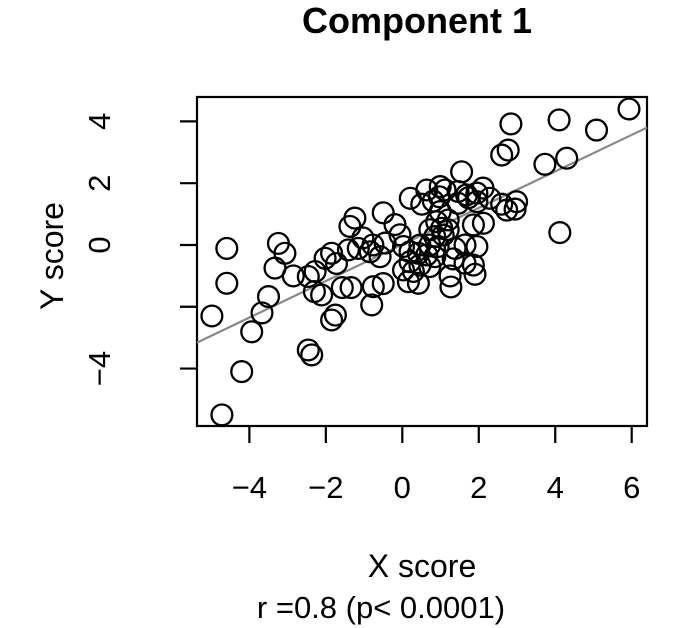 The width and height of the screenshot is (696, 628). What do you see at coordinates (417, 20) in the screenshot?
I see `chart-title: Component 1` at bounding box center [417, 20].